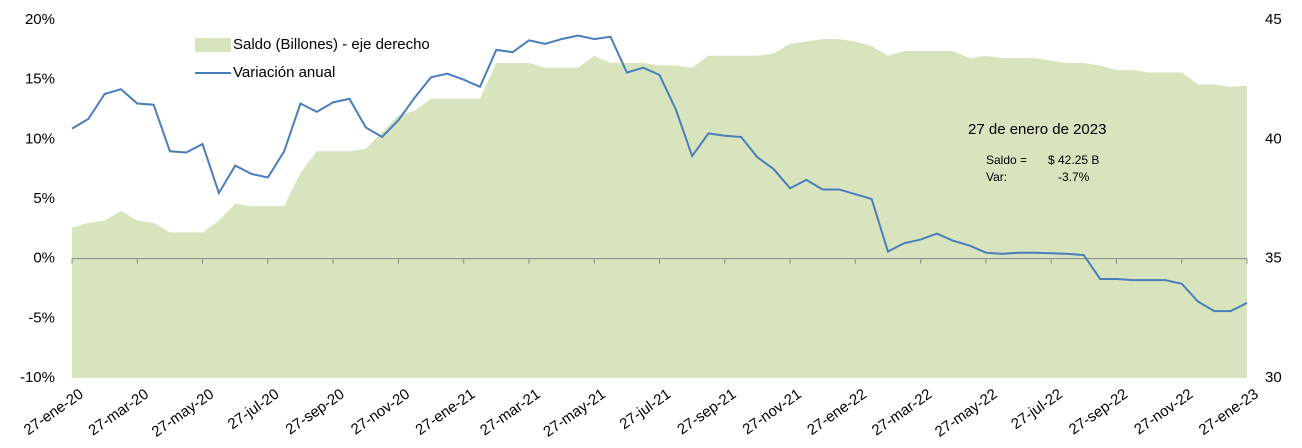 The height and width of the screenshot is (448, 1302). What do you see at coordinates (646, 409) in the screenshot?
I see `x-tick-label: 27-jul-21` at bounding box center [646, 409].